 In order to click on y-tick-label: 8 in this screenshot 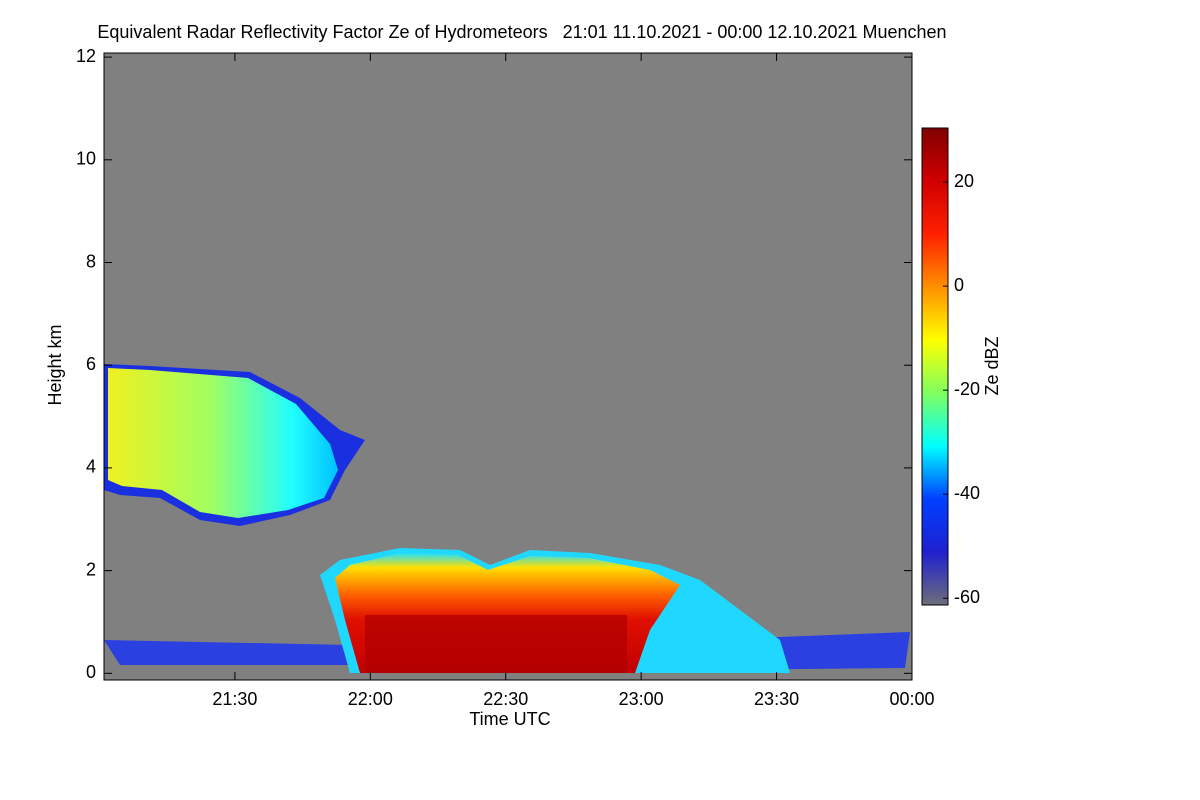, I will do `click(91, 261)`.